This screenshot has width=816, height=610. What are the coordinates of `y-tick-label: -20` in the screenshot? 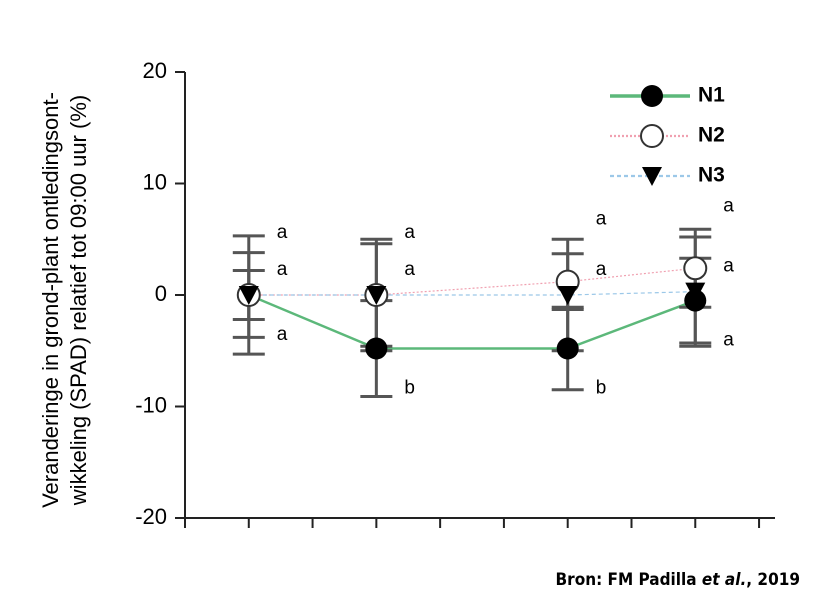 It's located at (151, 516).